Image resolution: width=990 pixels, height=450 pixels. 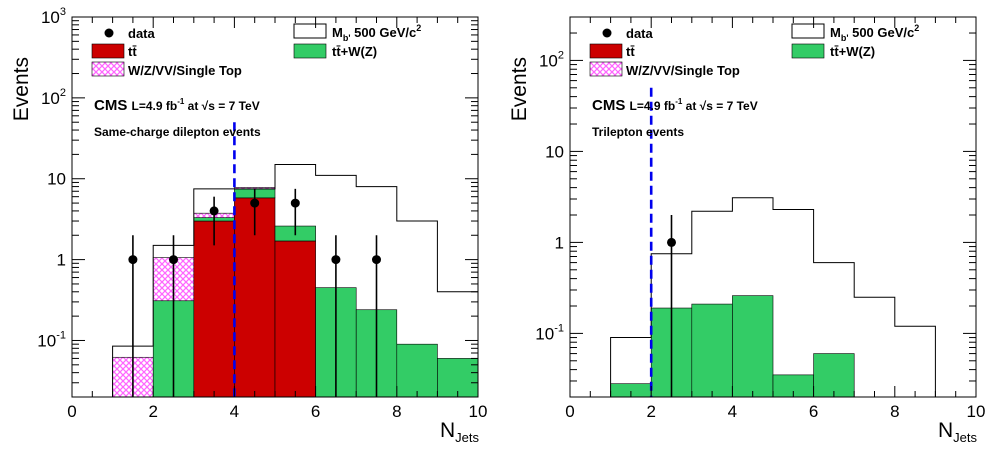 I want to click on sample-label: Trilepton events, so click(x=638, y=132).